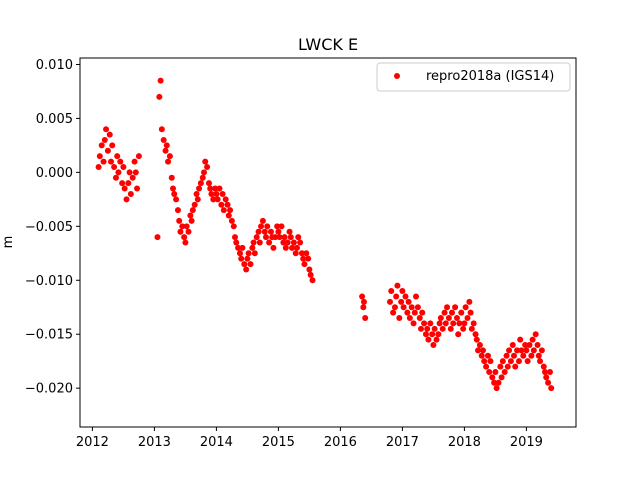  I want to click on x-tick-label: 2015, so click(278, 442).